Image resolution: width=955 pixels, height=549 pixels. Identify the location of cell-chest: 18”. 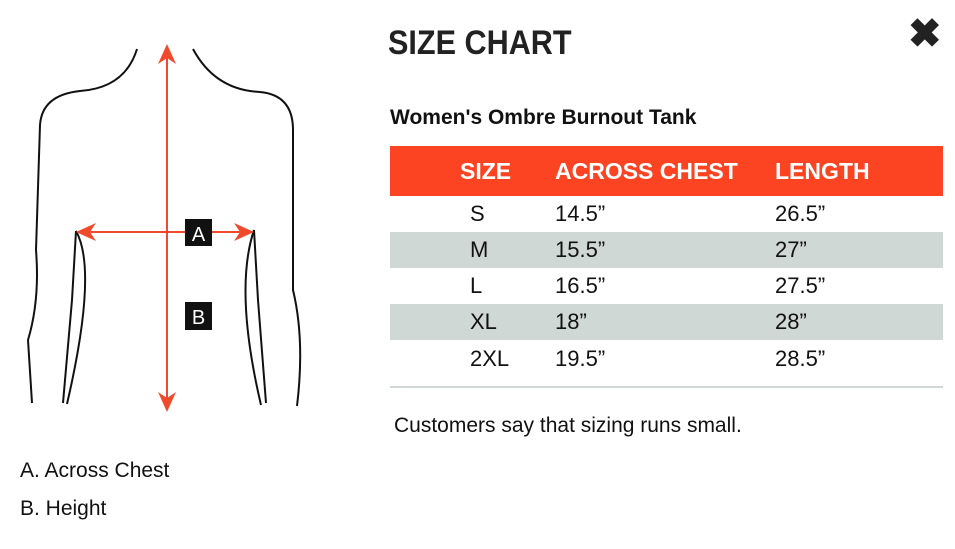
(665, 322).